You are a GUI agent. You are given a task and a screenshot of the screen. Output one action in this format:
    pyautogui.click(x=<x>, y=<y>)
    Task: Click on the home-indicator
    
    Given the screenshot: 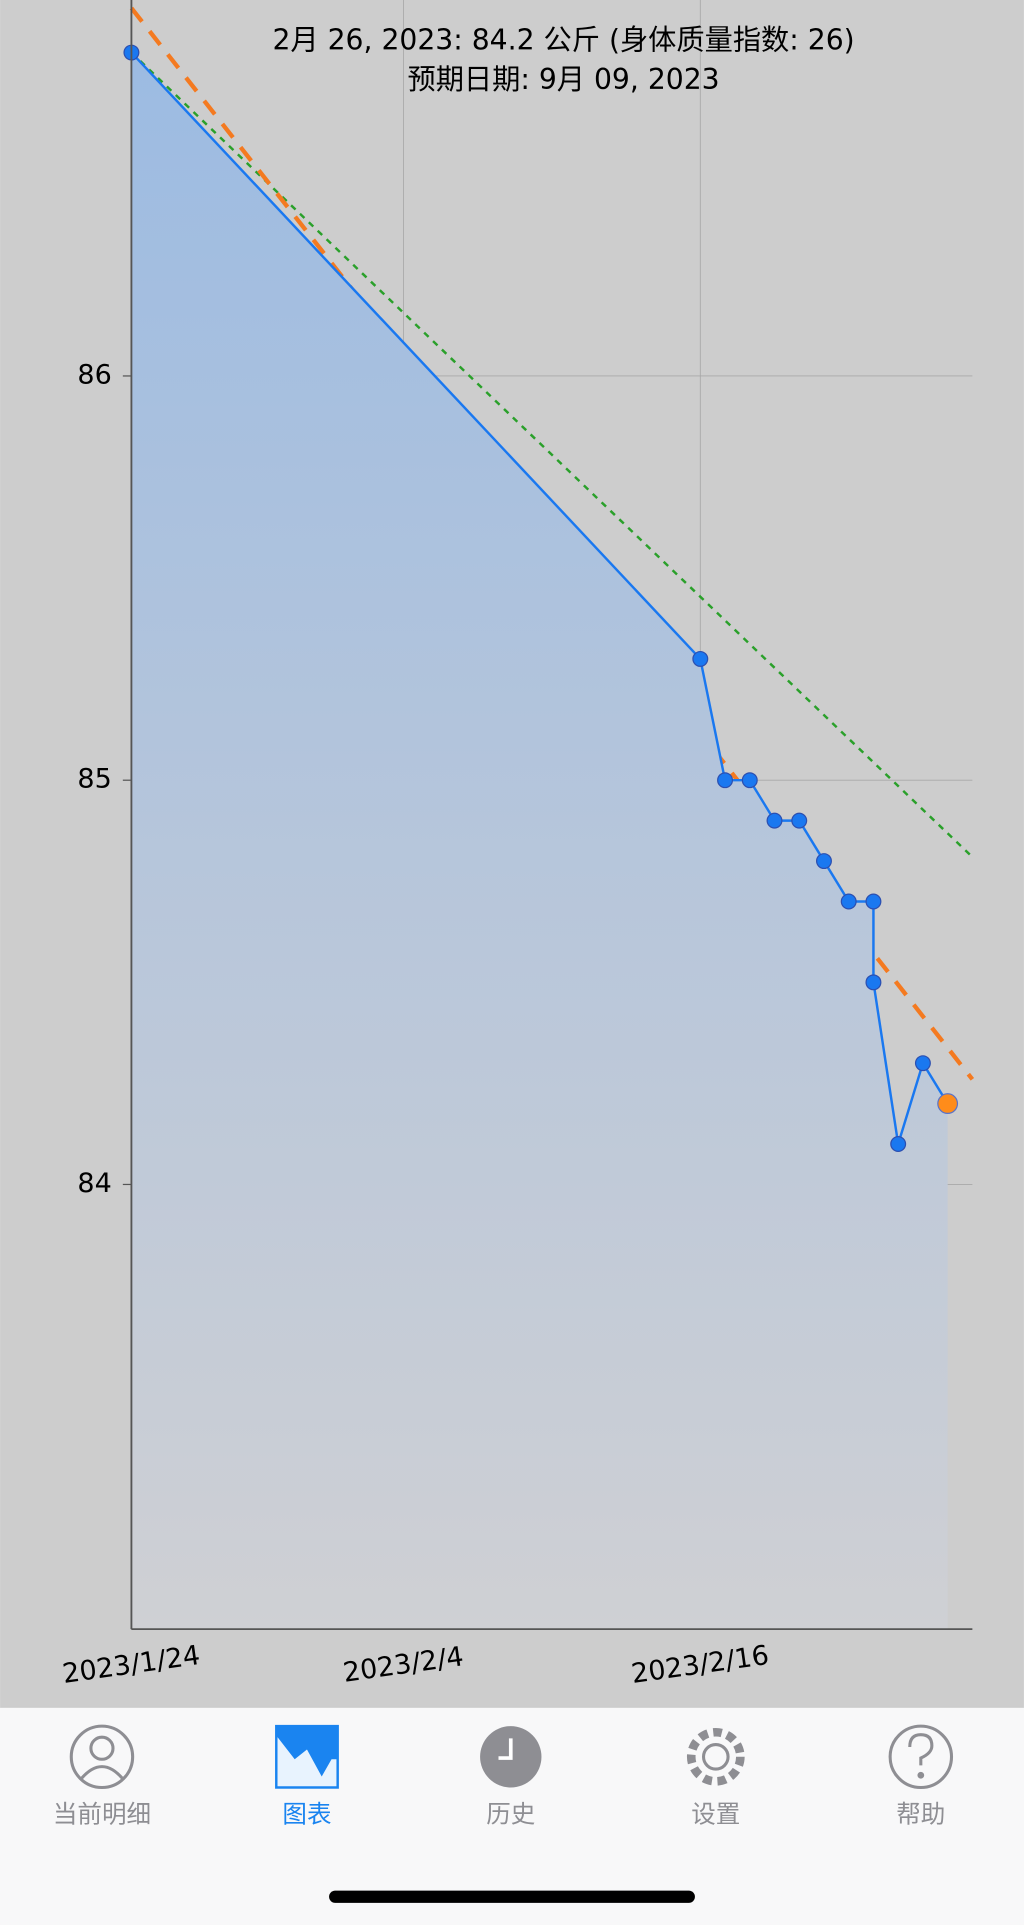 What is the action you would take?
    pyautogui.click(x=512, y=1896)
    